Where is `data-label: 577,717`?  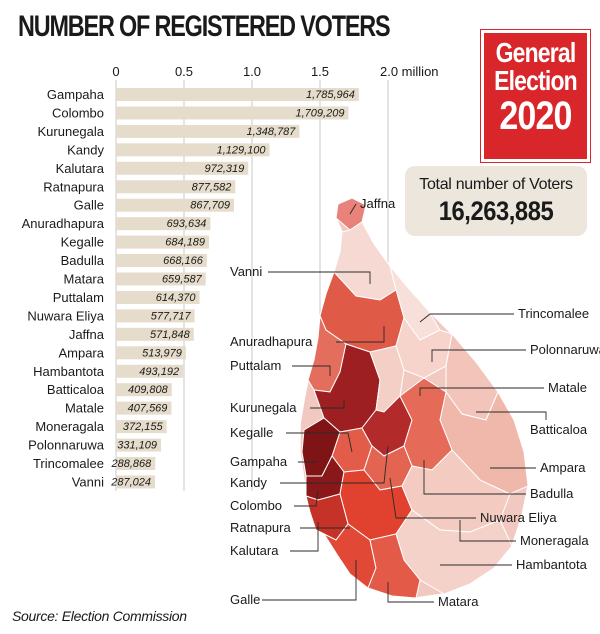 data-label: 577,717 is located at coordinates (171, 316).